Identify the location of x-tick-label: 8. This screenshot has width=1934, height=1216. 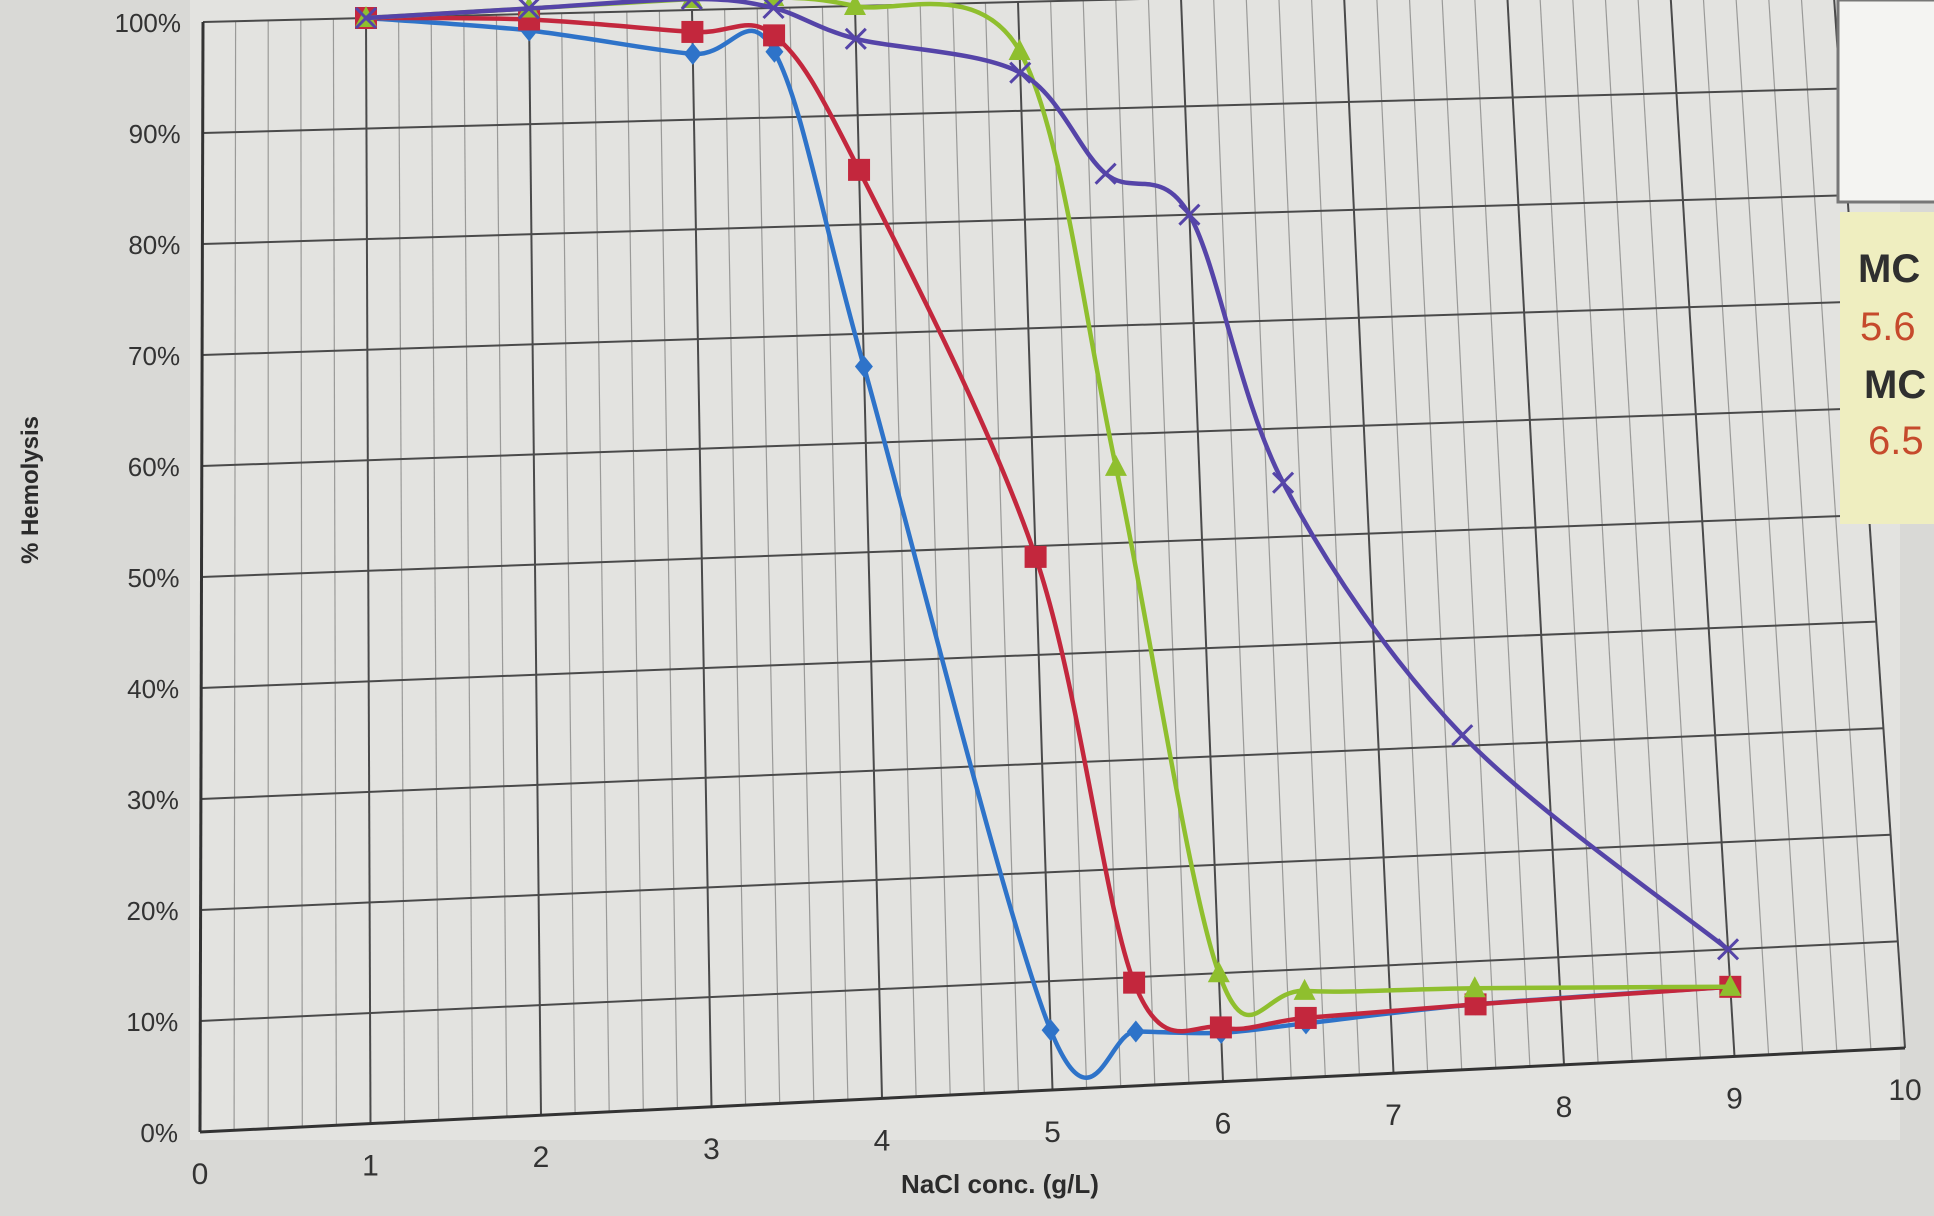
(1564, 1107).